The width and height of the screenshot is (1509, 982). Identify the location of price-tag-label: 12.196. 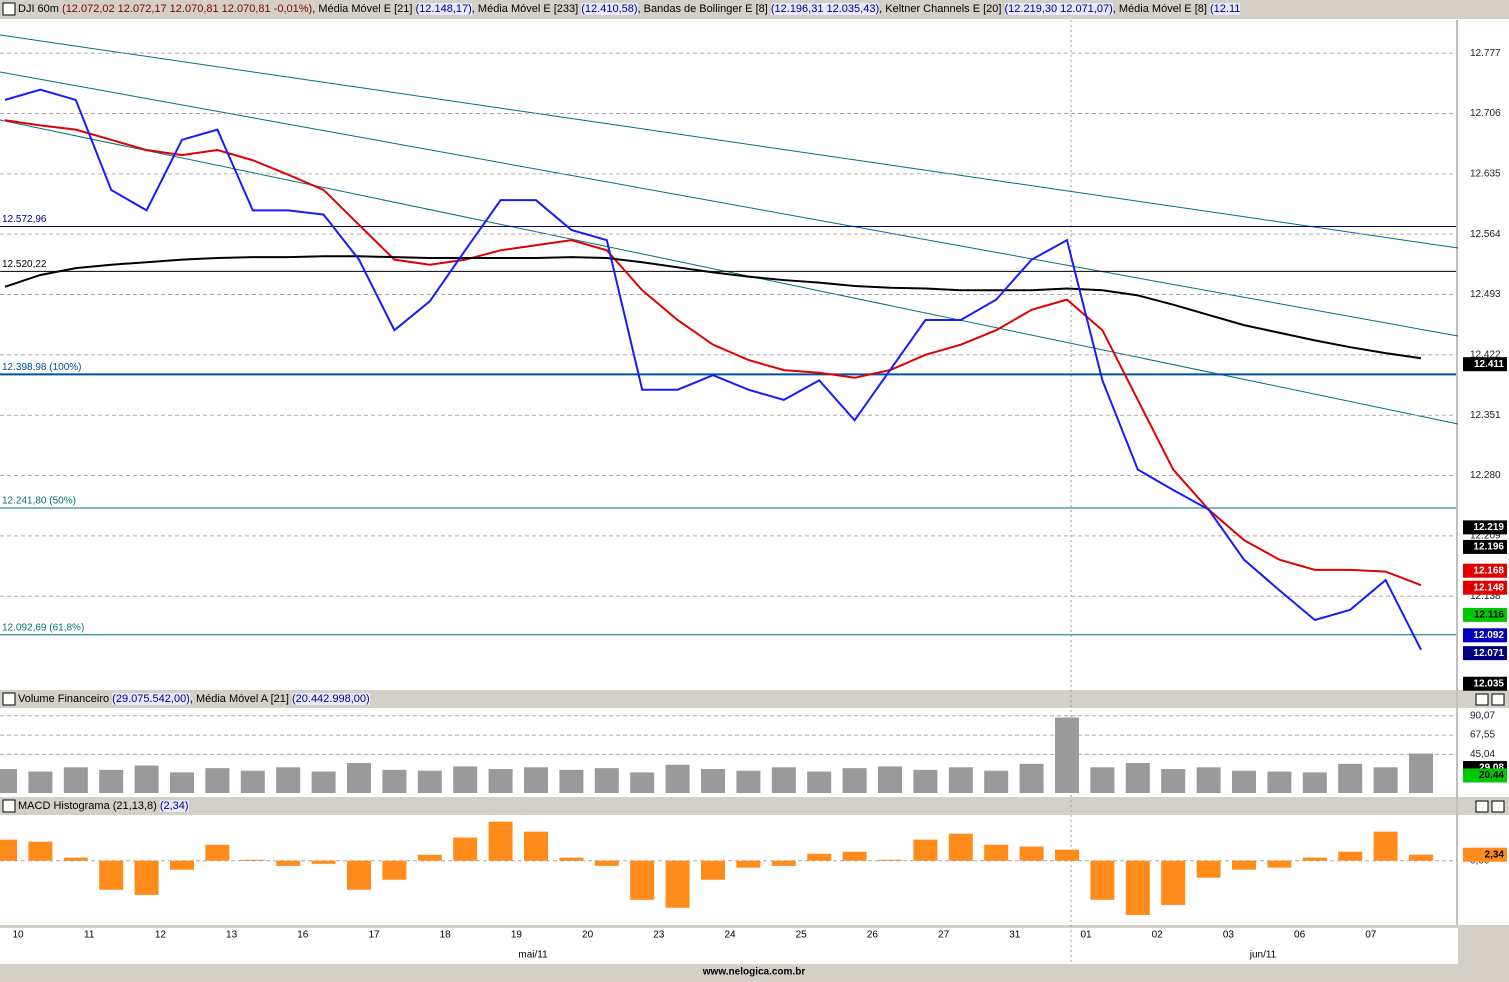
(1488, 547).